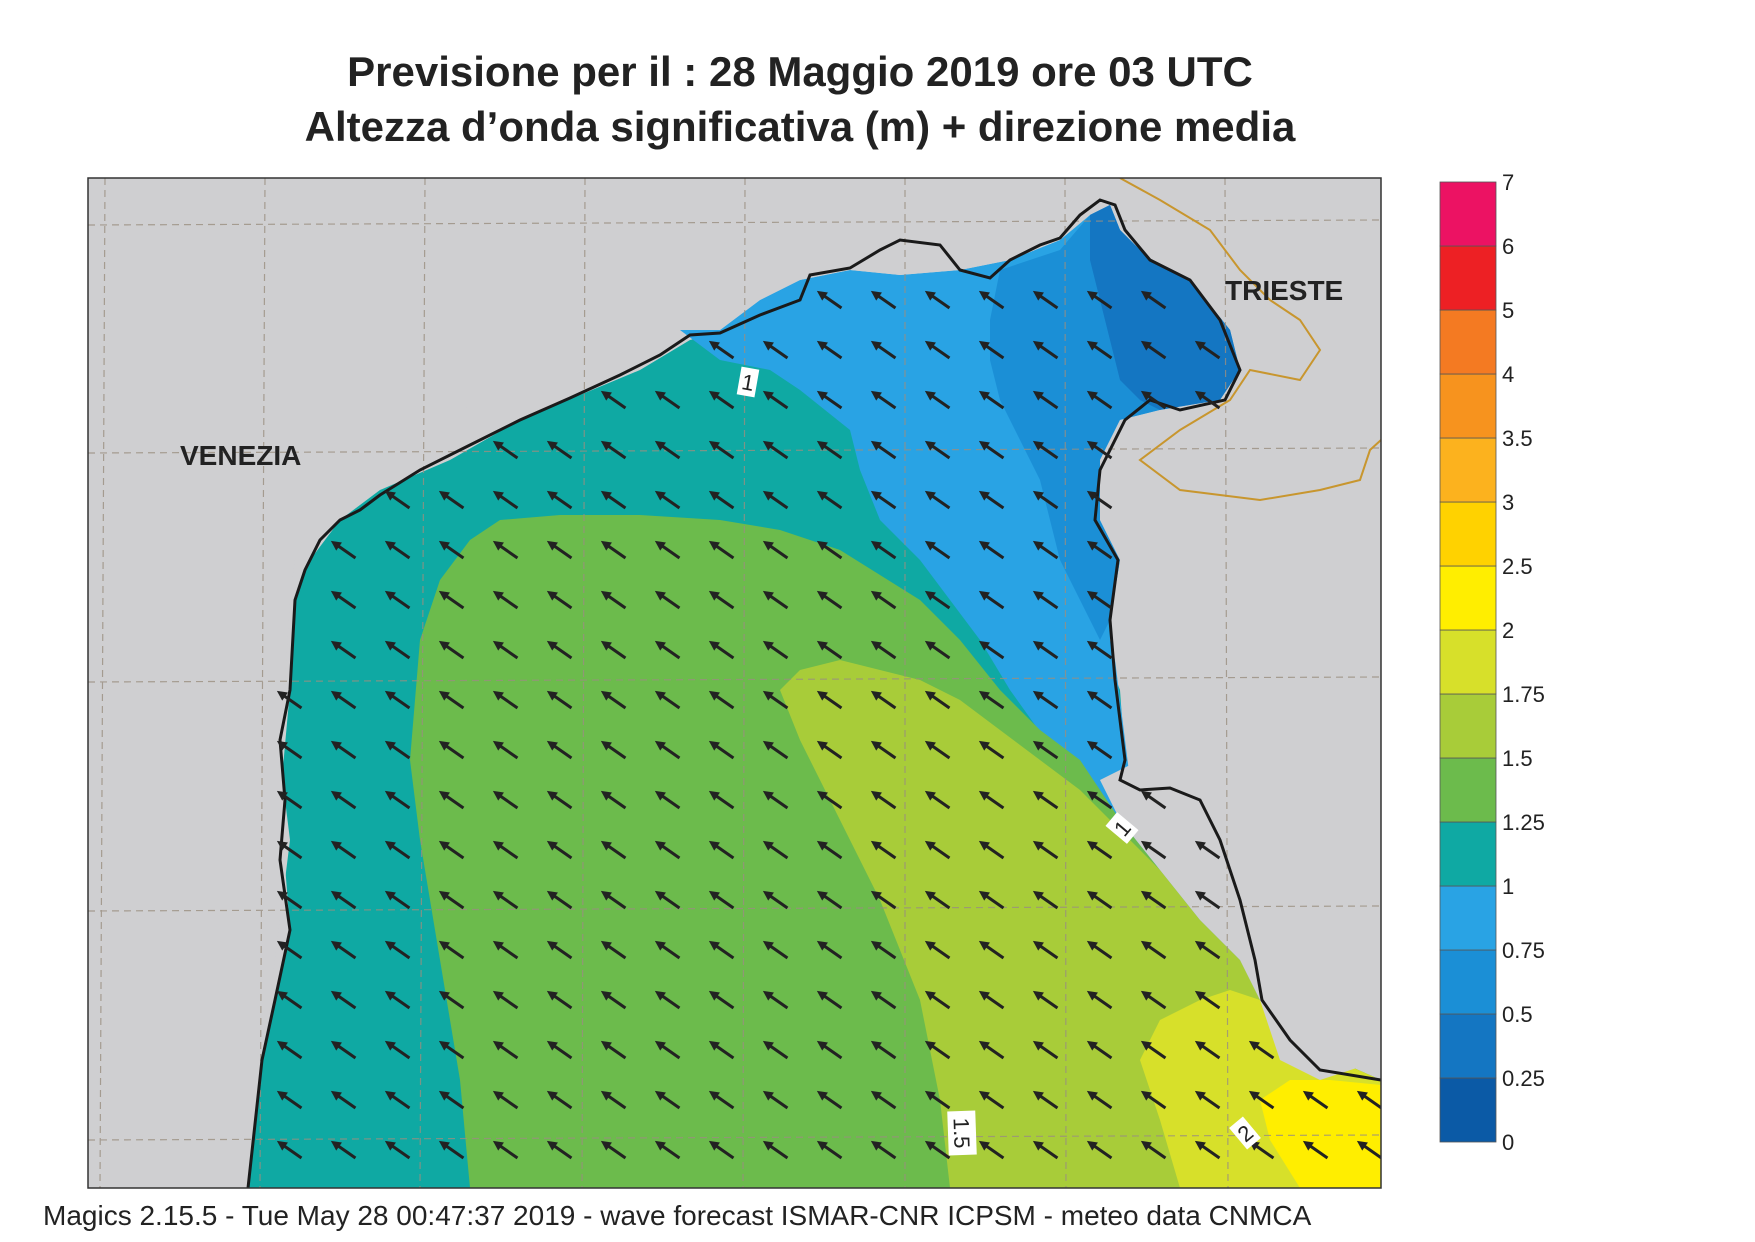  I want to click on legend-label: 4, so click(1508, 374).